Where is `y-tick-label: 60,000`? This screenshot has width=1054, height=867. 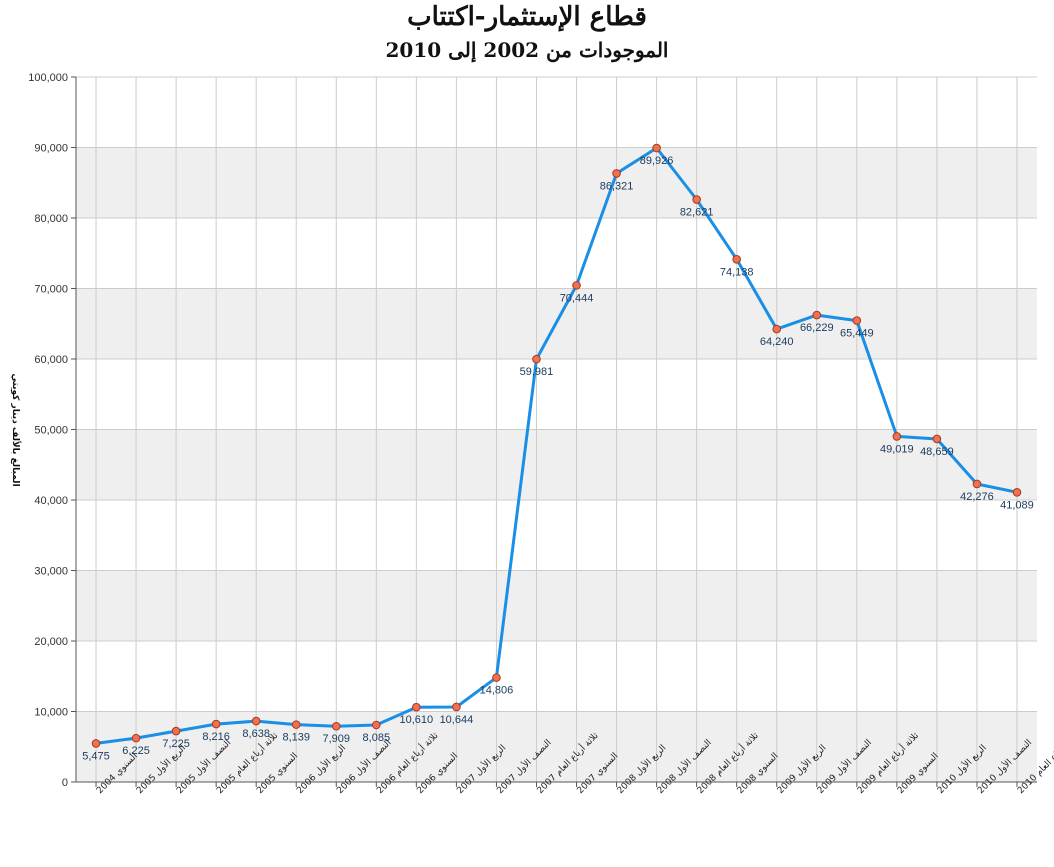 y-tick-label: 60,000 is located at coordinates (51, 360).